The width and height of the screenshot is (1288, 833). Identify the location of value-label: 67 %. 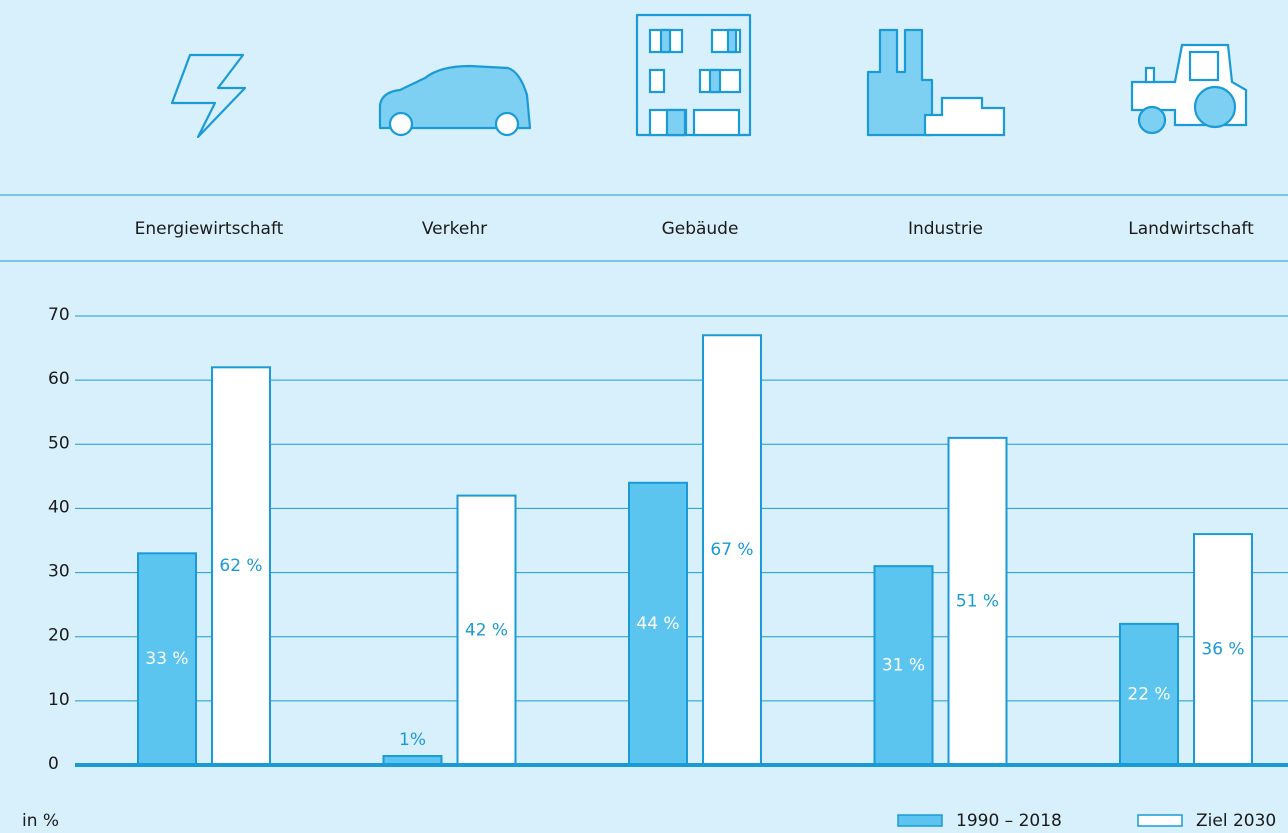
(731, 550).